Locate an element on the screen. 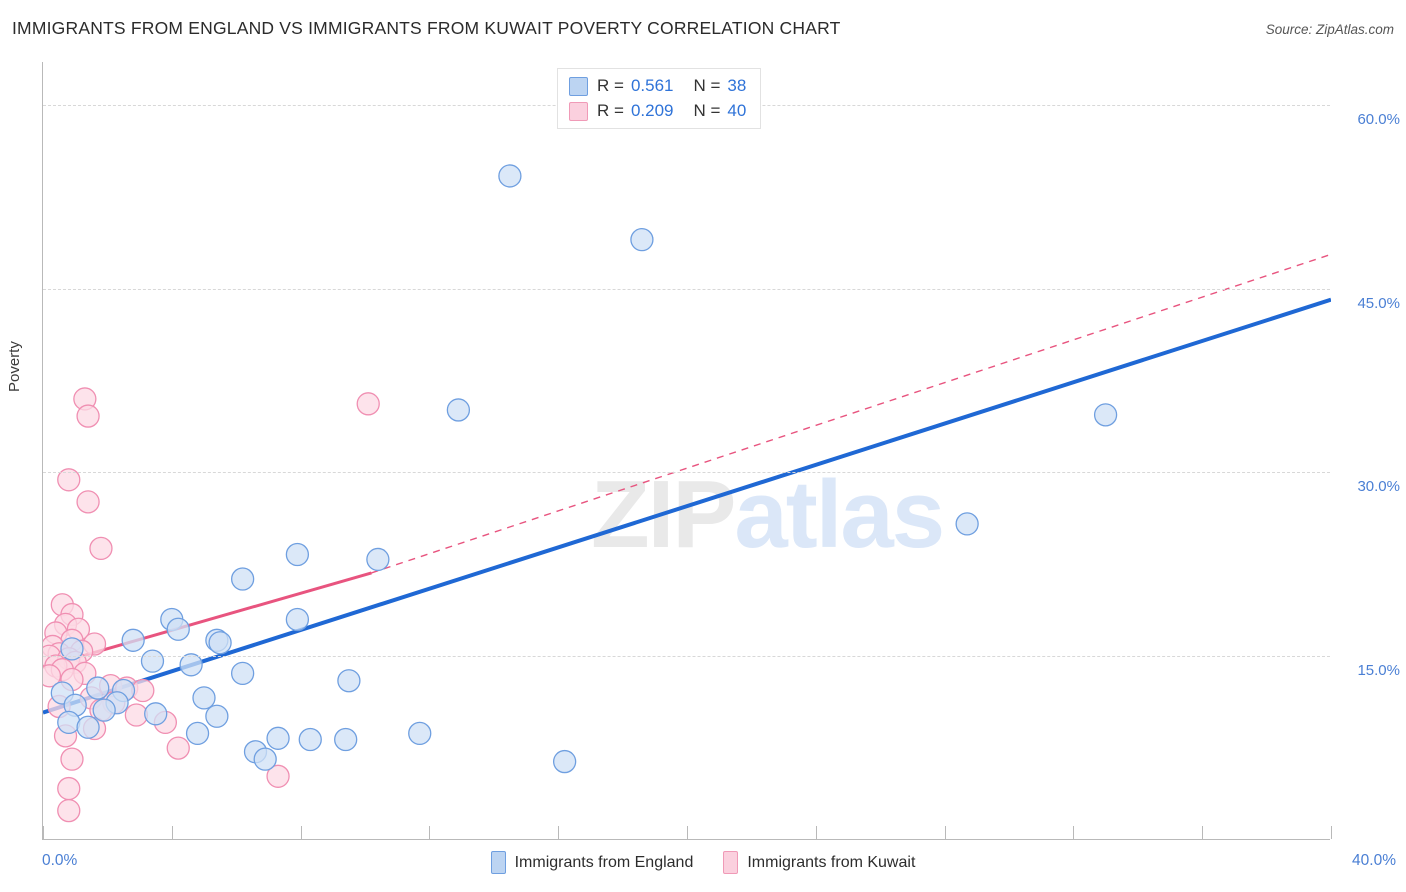  legend-item-england: Immigrants from England is located at coordinates (592, 862).